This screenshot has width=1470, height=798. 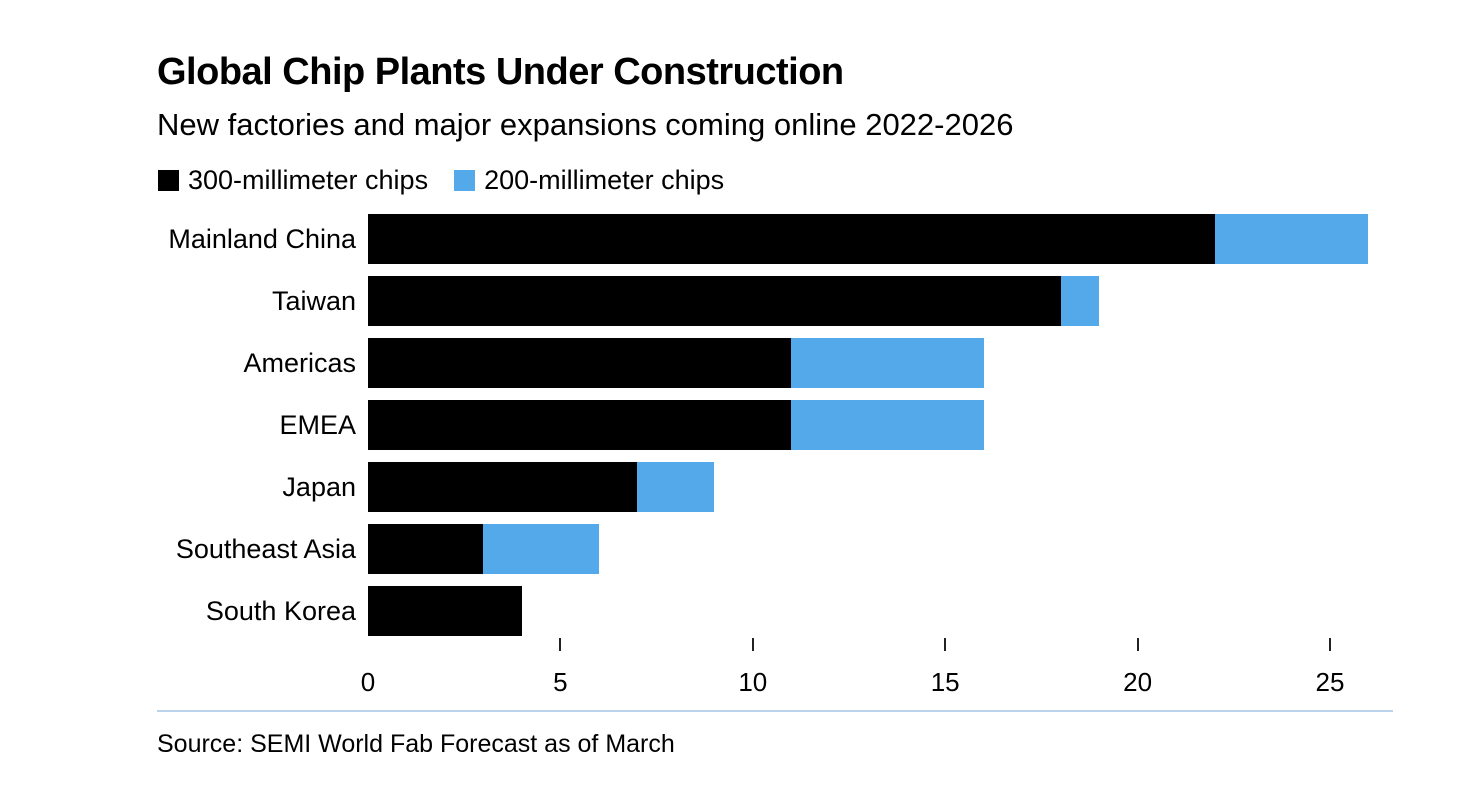 What do you see at coordinates (500, 72) in the screenshot?
I see `chart-title: Global Chip Plants Under Construction` at bounding box center [500, 72].